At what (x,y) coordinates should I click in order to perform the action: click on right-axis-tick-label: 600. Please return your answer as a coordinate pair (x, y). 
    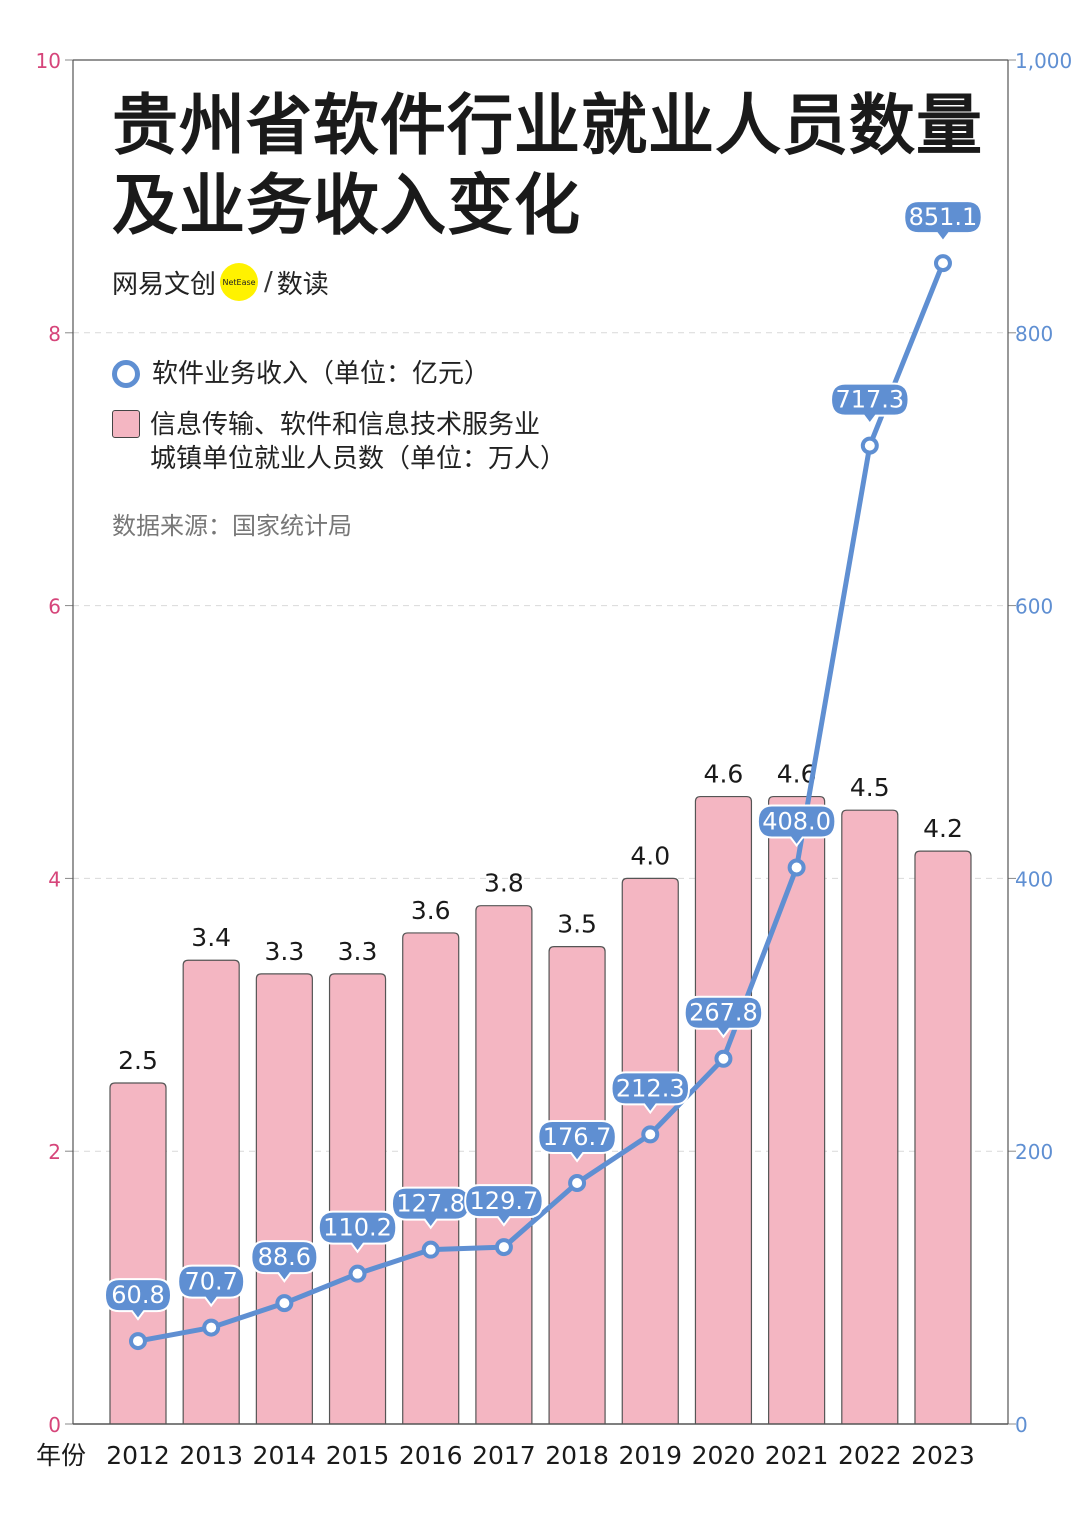
    Looking at the image, I should click on (1034, 607).